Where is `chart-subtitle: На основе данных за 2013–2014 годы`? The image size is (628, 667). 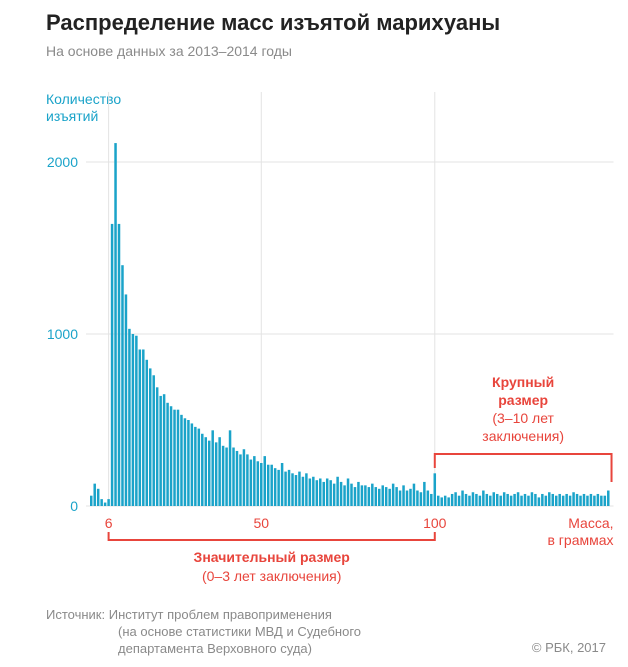 chart-subtitle: На основе данных за 2013–2014 годы is located at coordinates (169, 51).